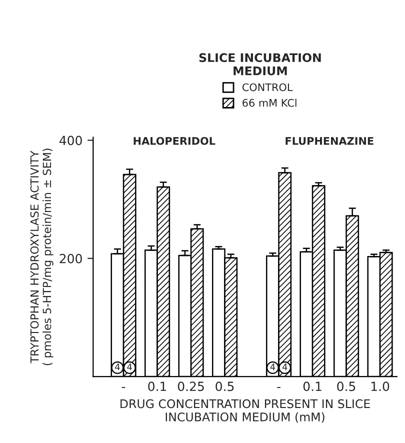 The image size is (405, 443). I want to click on y-axis-title: TRYPTOPHAN HYDROXYLASE ACTIVITY ( pmoles 5-HTP/mg protein/min ± SEM), so click(42, 257).